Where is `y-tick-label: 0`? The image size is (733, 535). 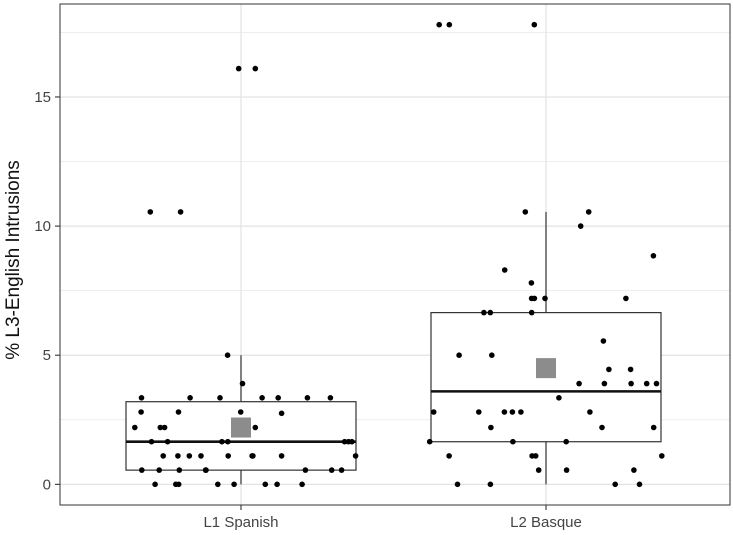
y-tick-label: 0 is located at coordinates (47, 484).